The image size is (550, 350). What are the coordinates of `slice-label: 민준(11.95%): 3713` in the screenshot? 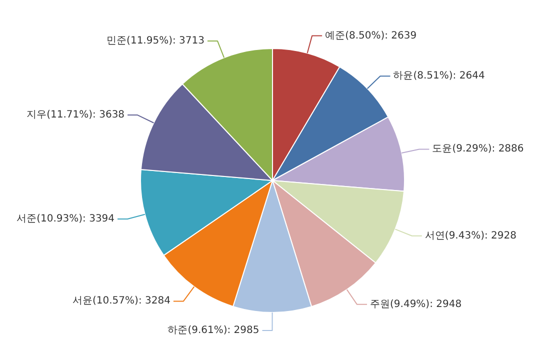 It's located at (155, 40).